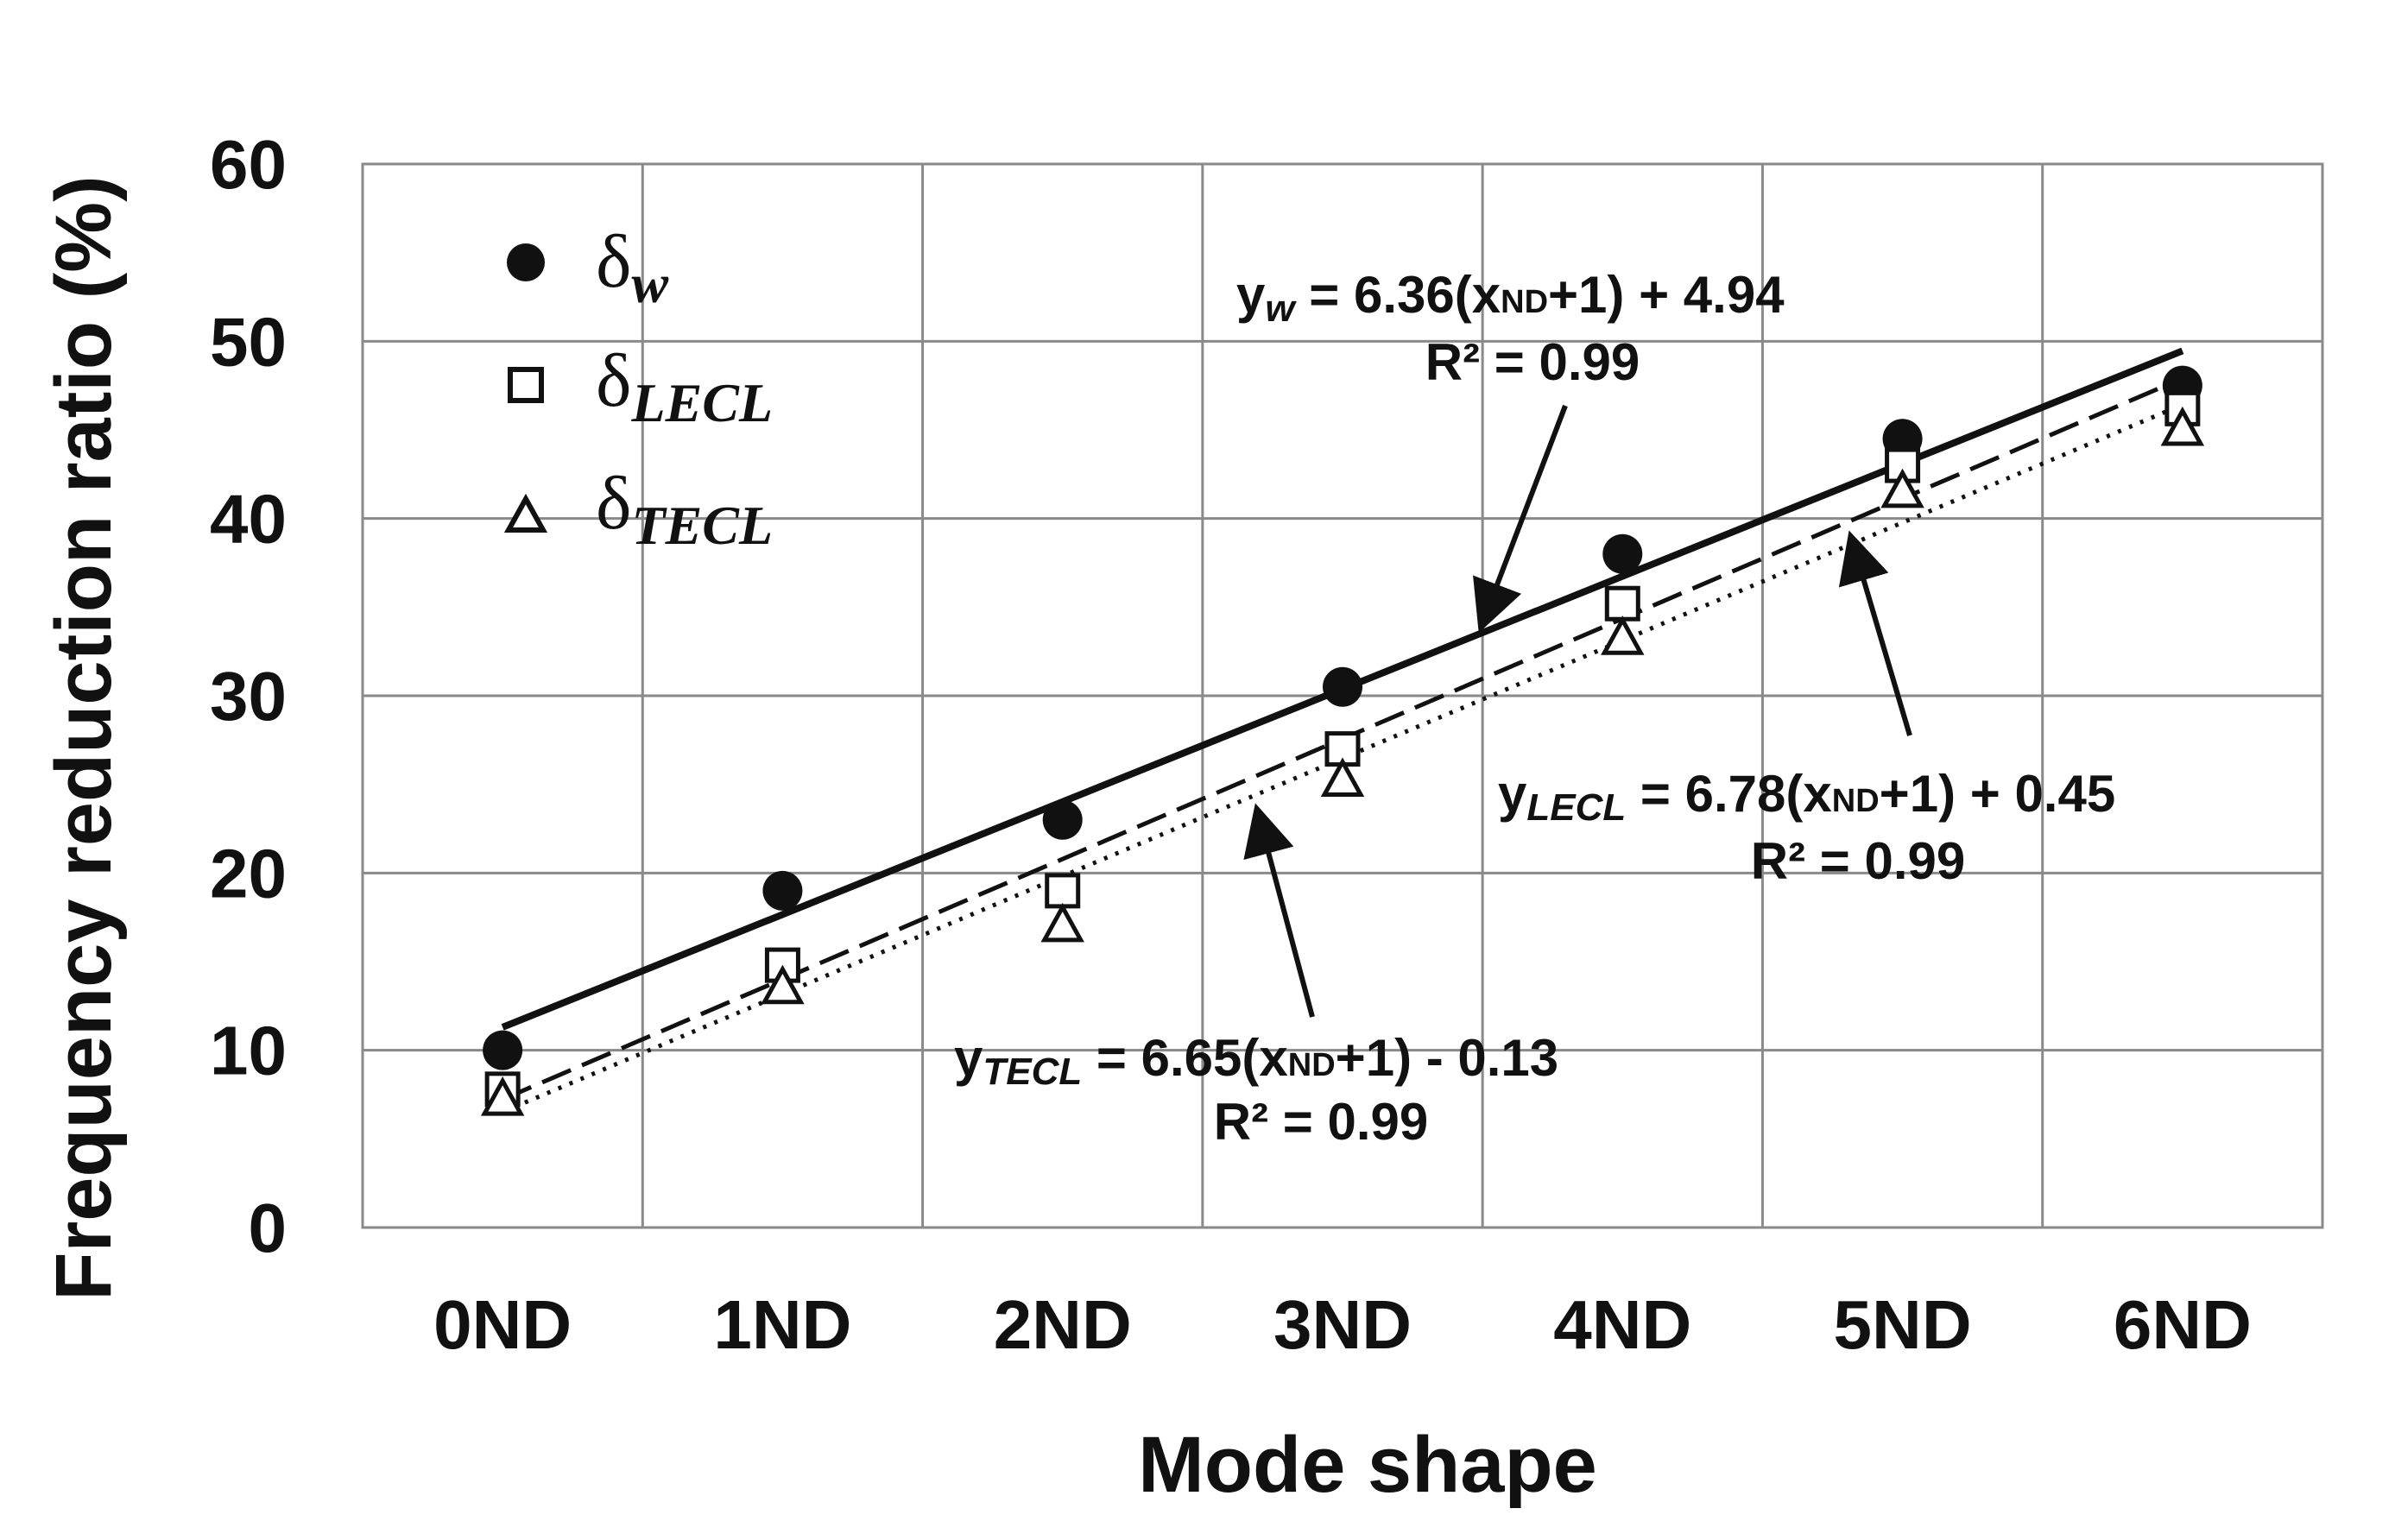  What do you see at coordinates (248, 341) in the screenshot?
I see `y-tick-50: 50` at bounding box center [248, 341].